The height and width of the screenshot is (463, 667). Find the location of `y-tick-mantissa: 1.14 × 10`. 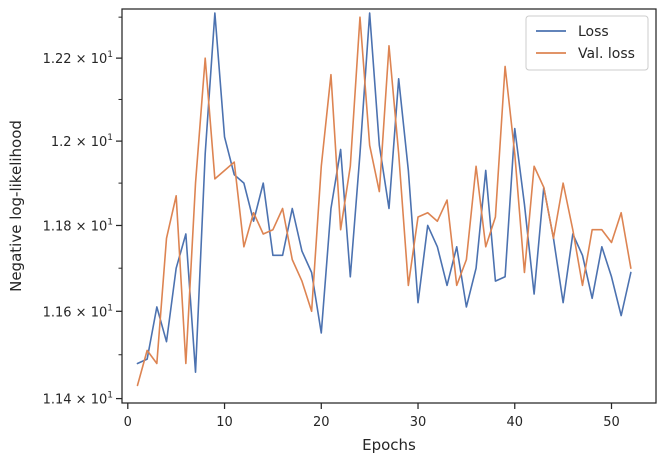

y-tick-mantissa: 1.14 × 10 is located at coordinates (75, 400).